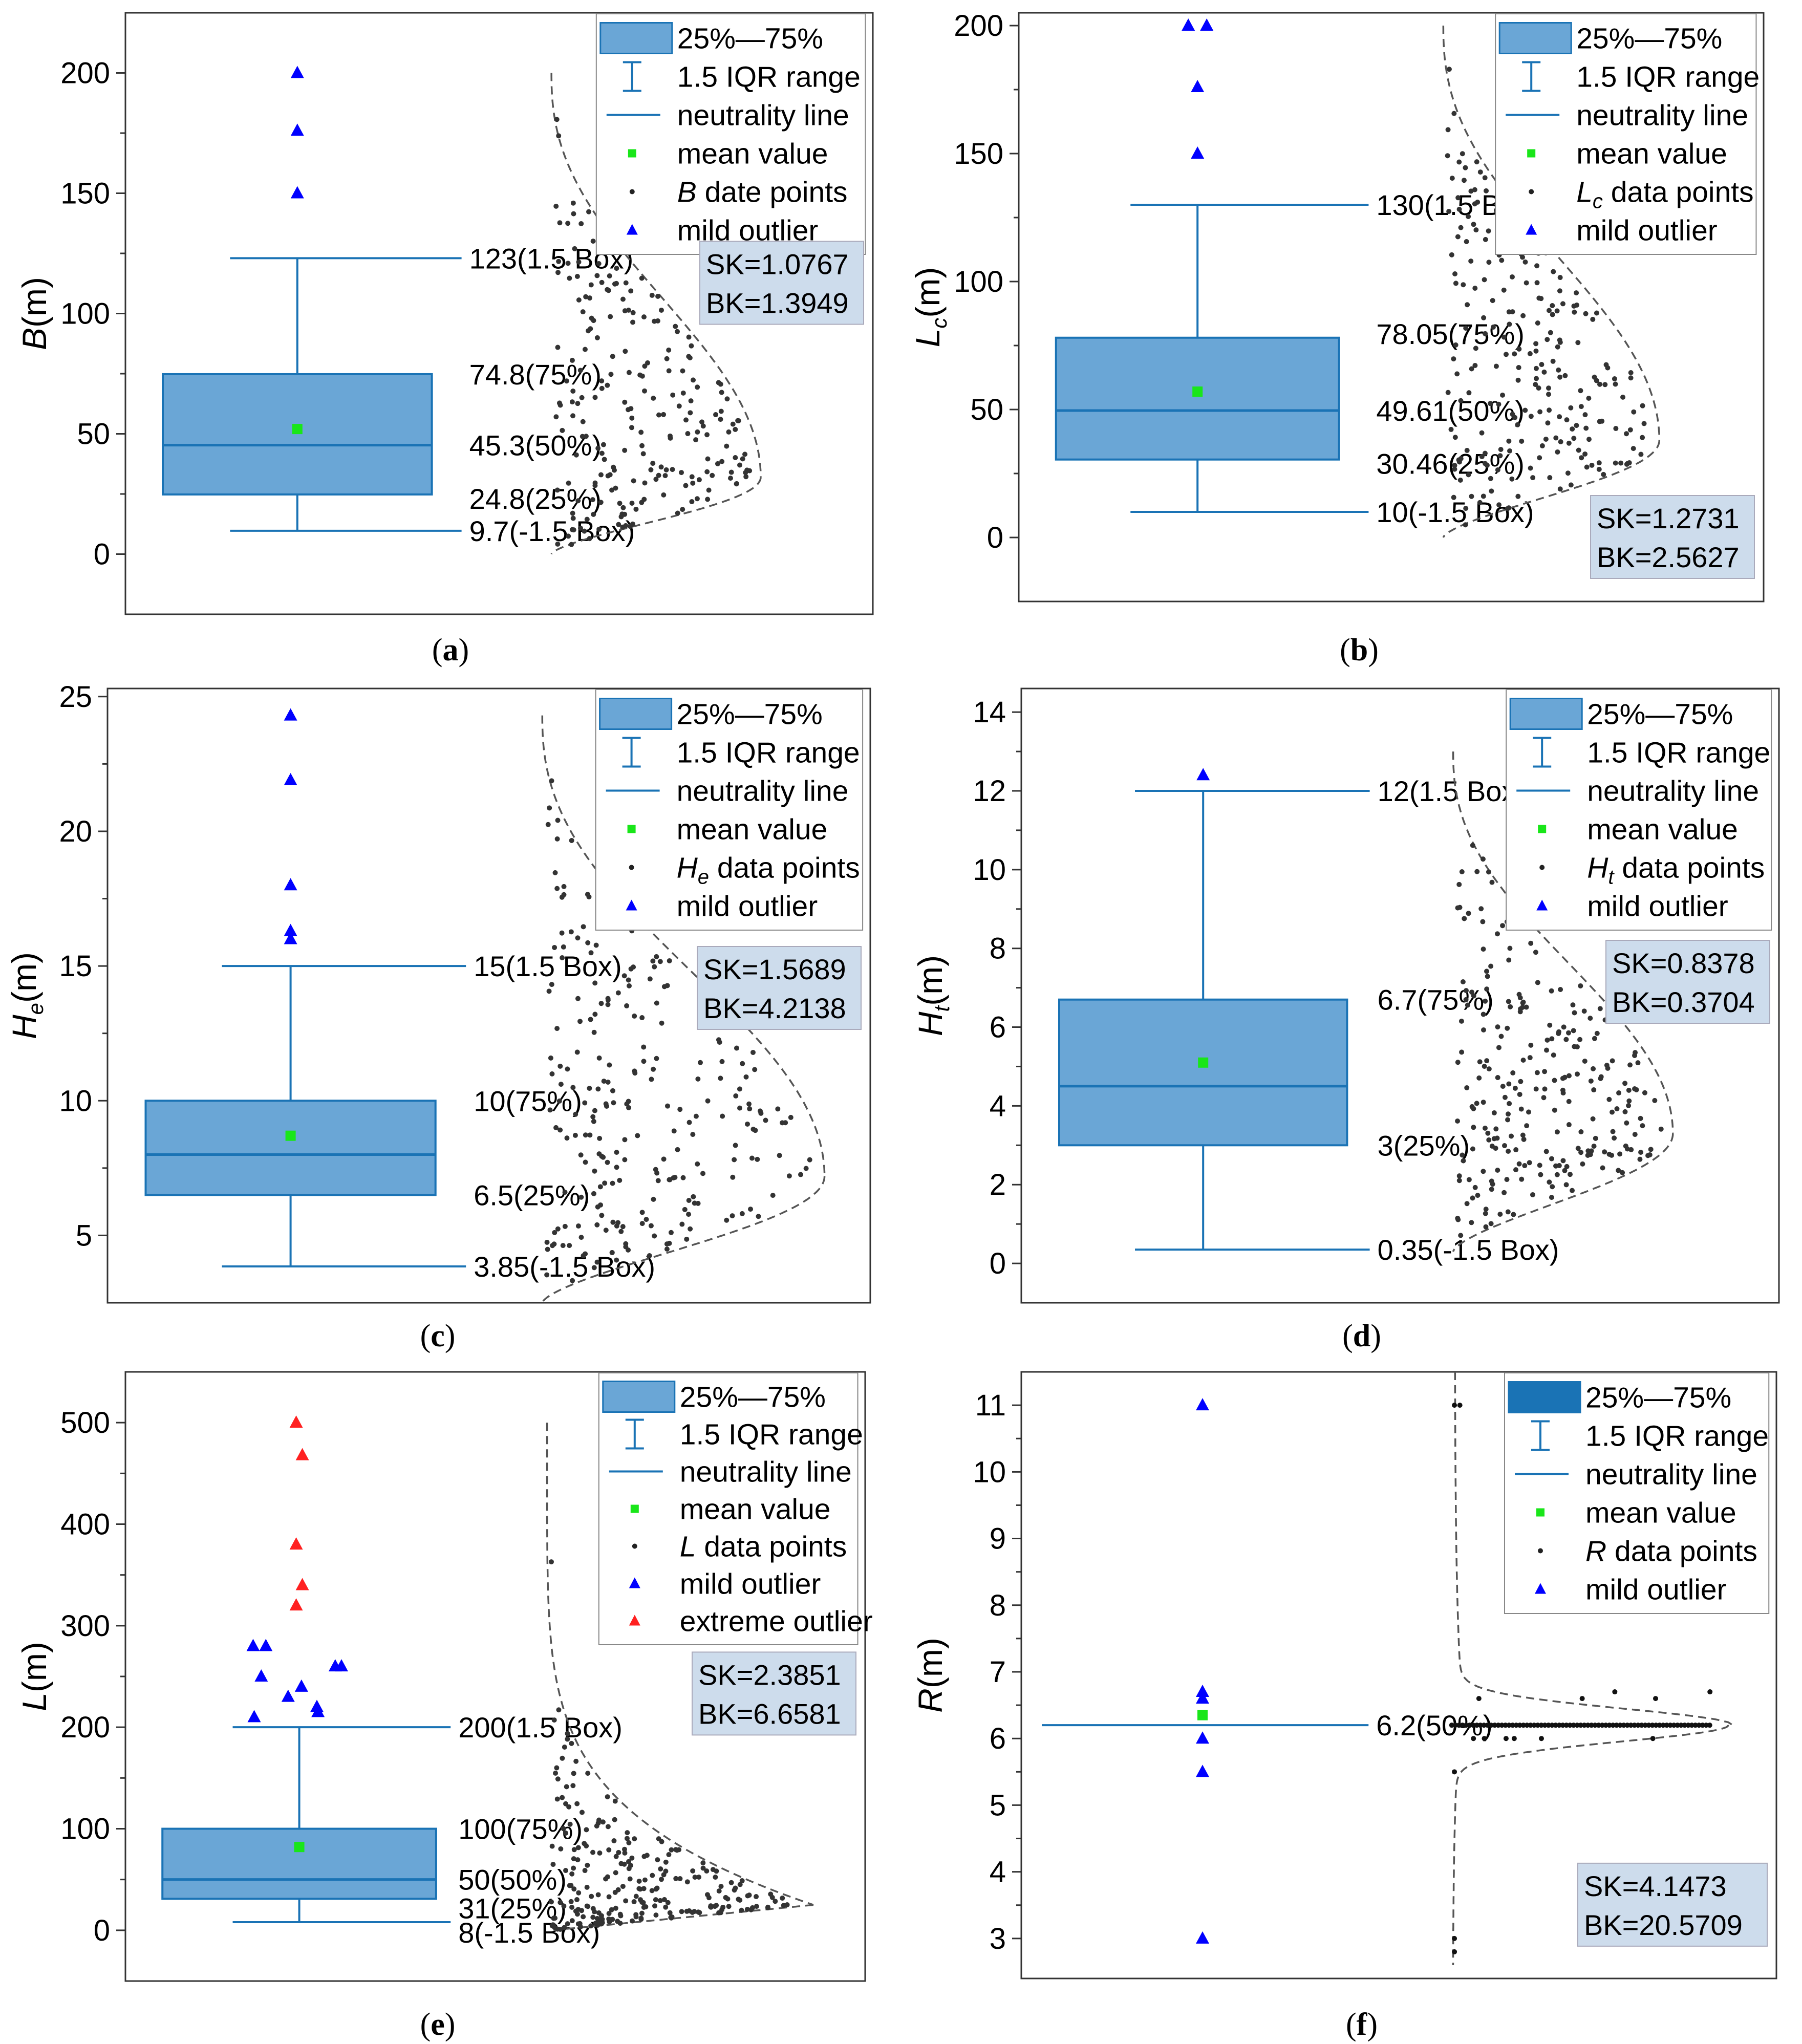 Image resolution: width=1802 pixels, height=2044 pixels. Describe the element at coordinates (998, 1539) in the screenshot. I see `y-tick-label: 9` at that location.